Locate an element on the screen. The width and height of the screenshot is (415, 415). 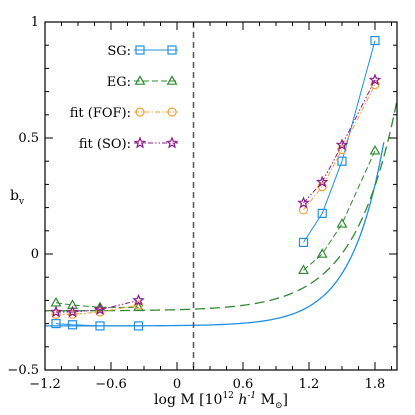
x-tick-label: 0.6 is located at coordinates (243, 384).